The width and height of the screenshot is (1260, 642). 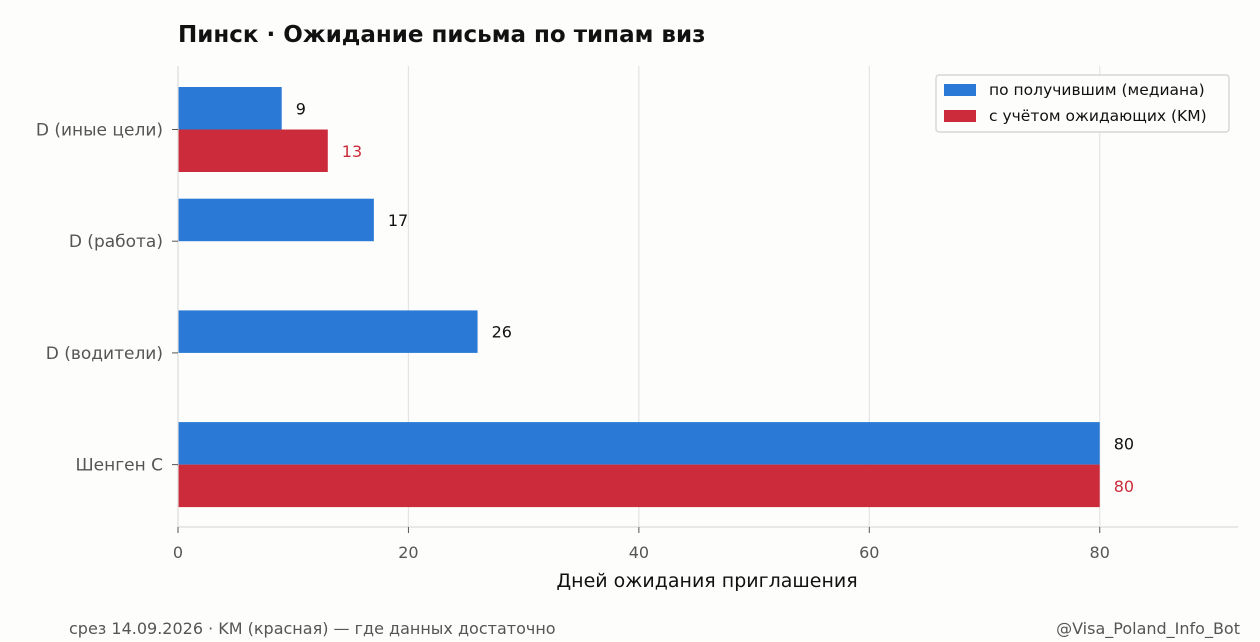 I want to click on data-label: 17, so click(x=398, y=220).